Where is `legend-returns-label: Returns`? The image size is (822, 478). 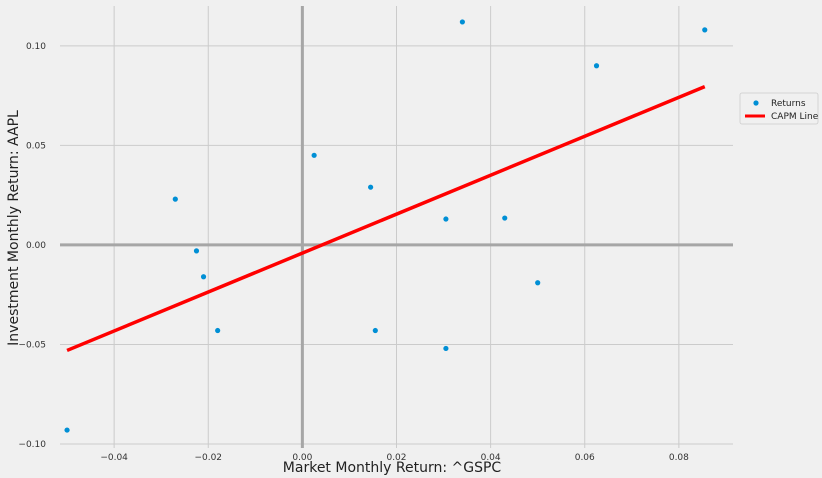
legend-returns-label: Returns is located at coordinates (788, 104).